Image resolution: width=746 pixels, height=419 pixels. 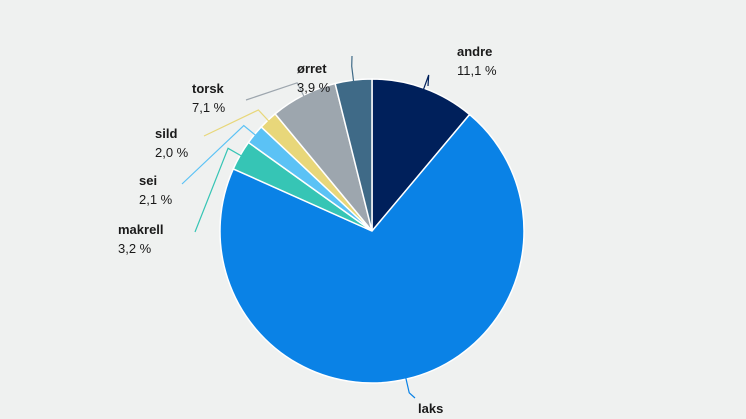 I want to click on value-label: 2,1 %, so click(x=156, y=199).